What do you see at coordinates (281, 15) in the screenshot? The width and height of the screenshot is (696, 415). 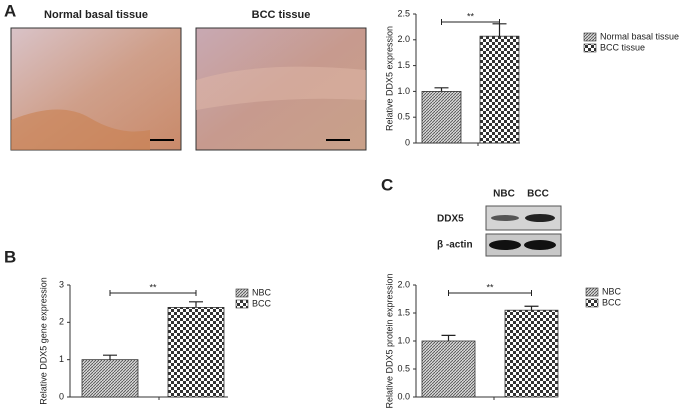 I see `image-caption: BCC tissue` at bounding box center [281, 15].